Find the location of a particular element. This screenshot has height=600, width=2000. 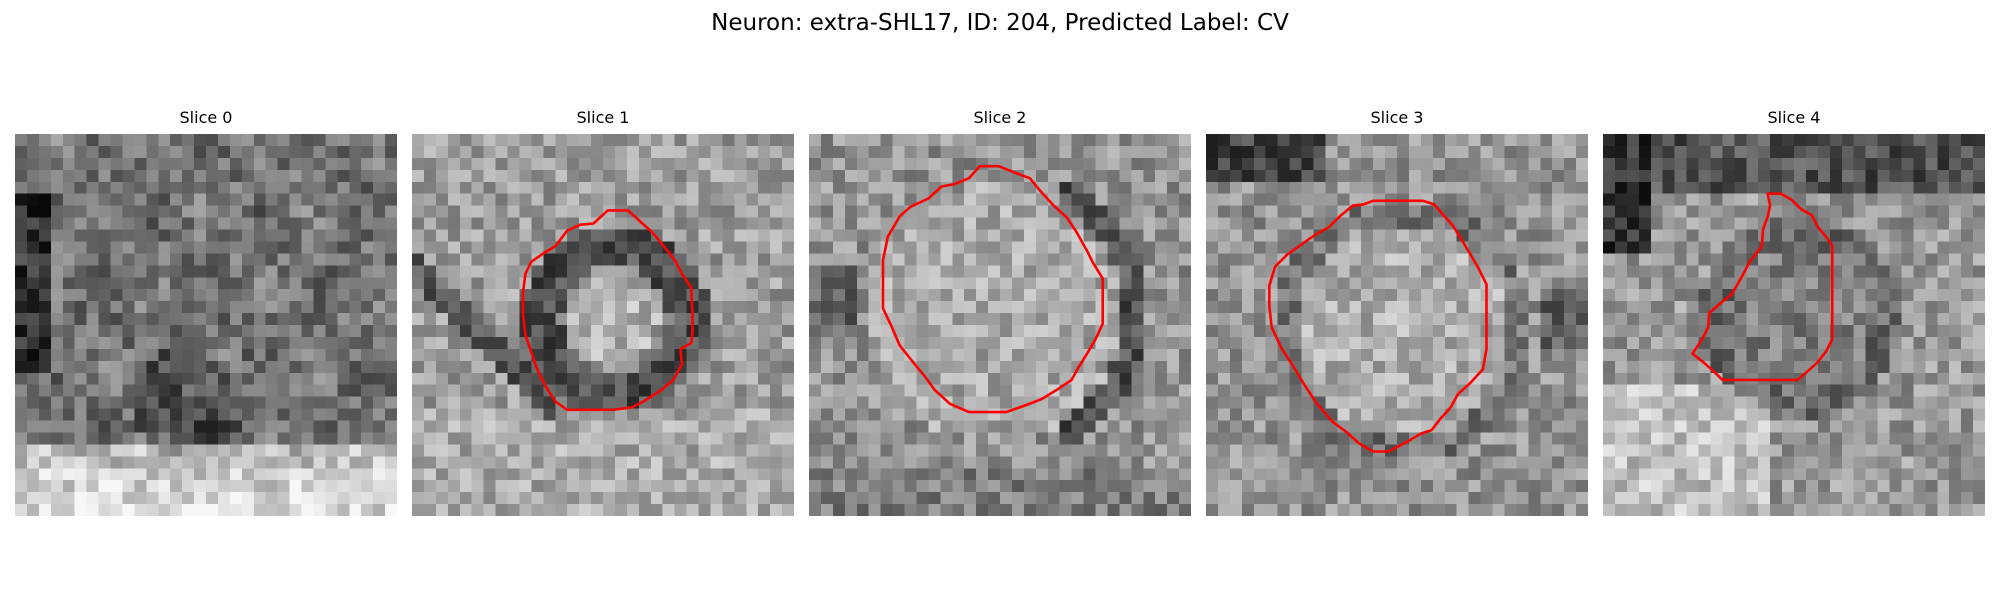

slice-title-2: Slice 2 is located at coordinates (1000, 117).